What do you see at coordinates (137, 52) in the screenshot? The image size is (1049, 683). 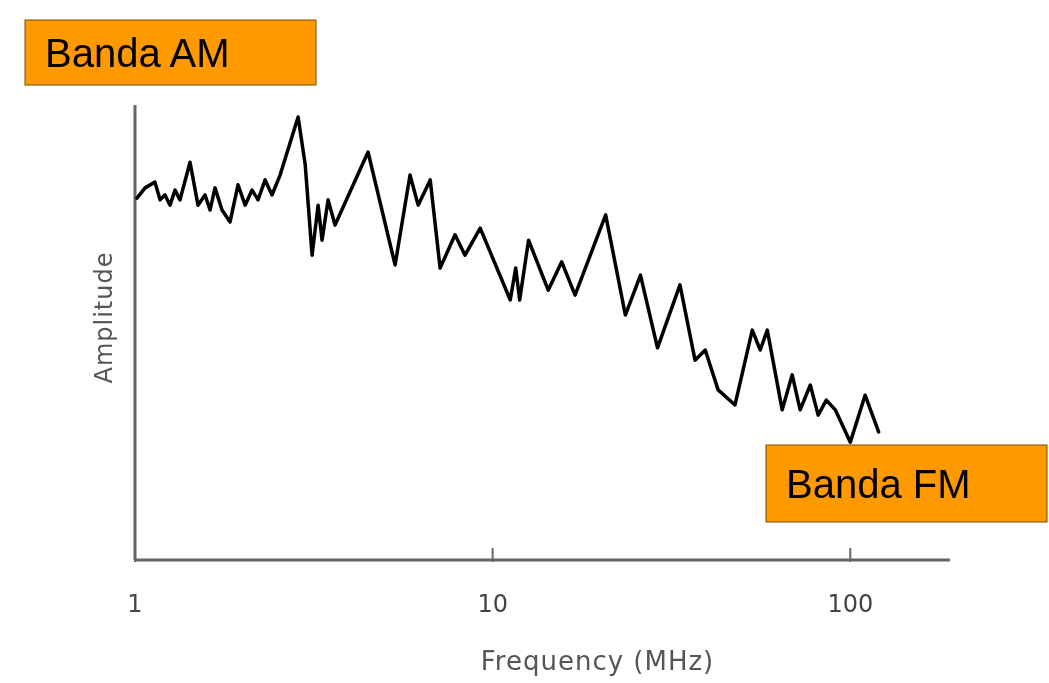 I see `text: Banda AM` at bounding box center [137, 52].